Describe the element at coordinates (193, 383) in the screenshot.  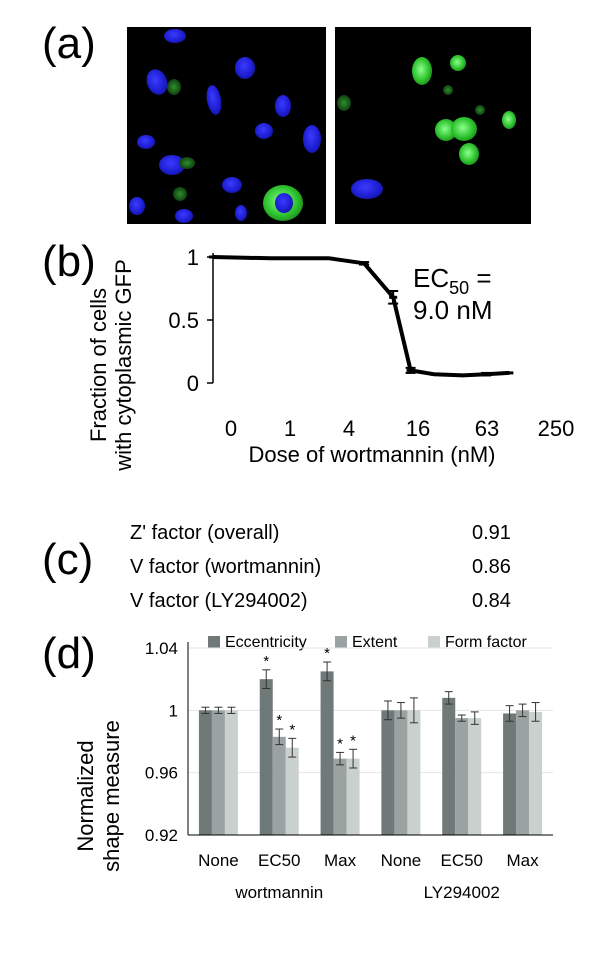
I see `y-tick-label: 0` at that location.